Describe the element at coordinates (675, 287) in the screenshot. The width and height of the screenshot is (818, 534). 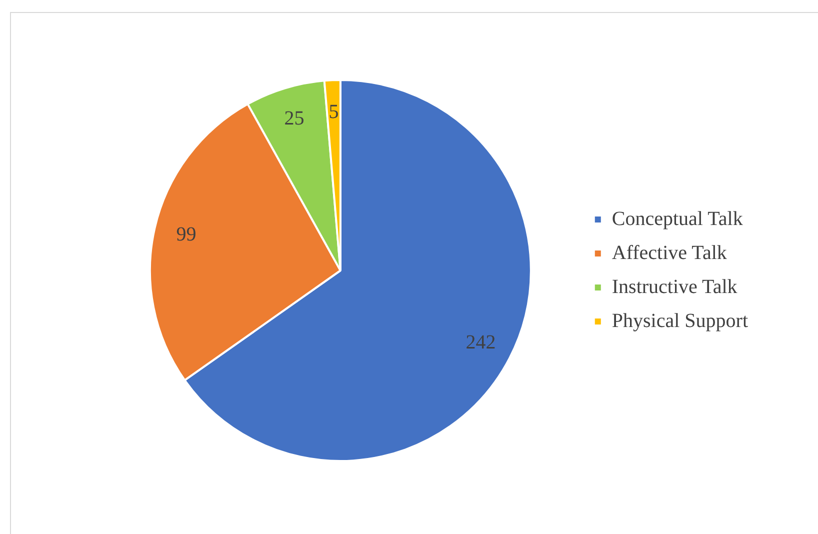
I see `legend-label: Instructive Talk` at that location.